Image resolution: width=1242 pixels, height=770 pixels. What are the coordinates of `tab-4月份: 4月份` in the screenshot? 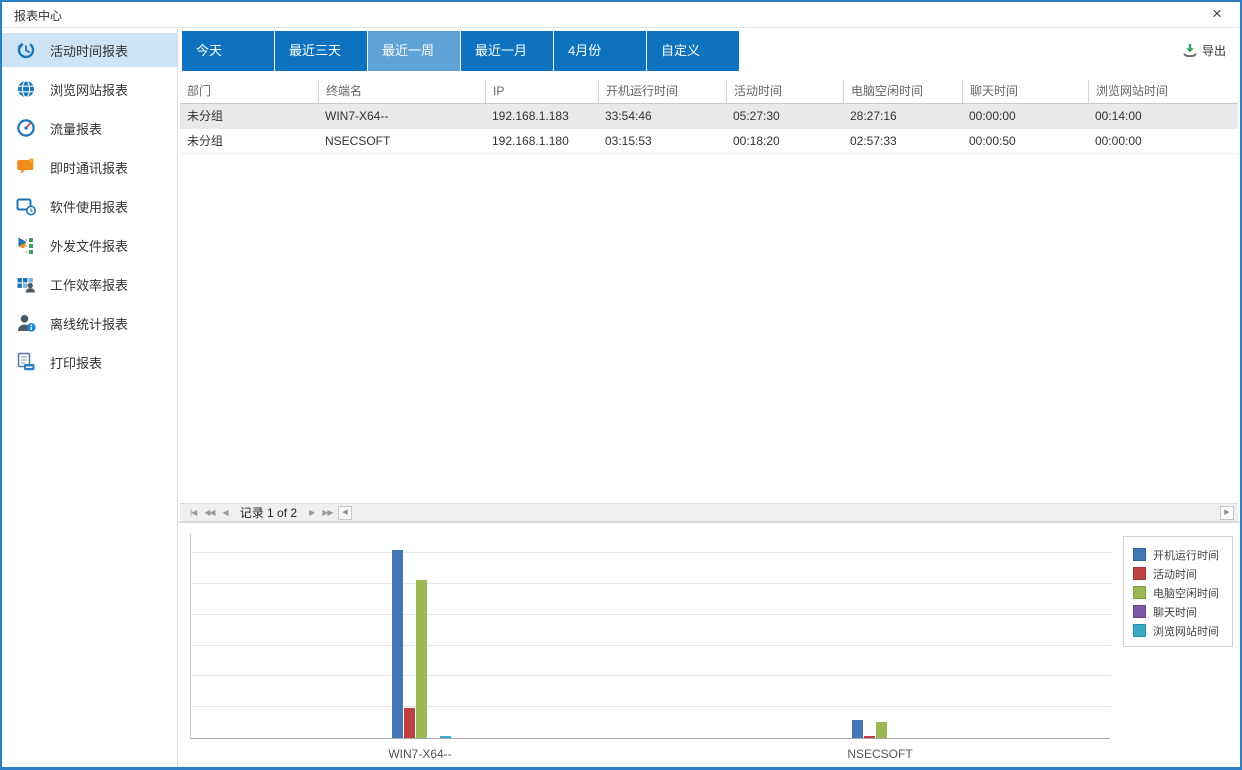 It's located at (600, 51).